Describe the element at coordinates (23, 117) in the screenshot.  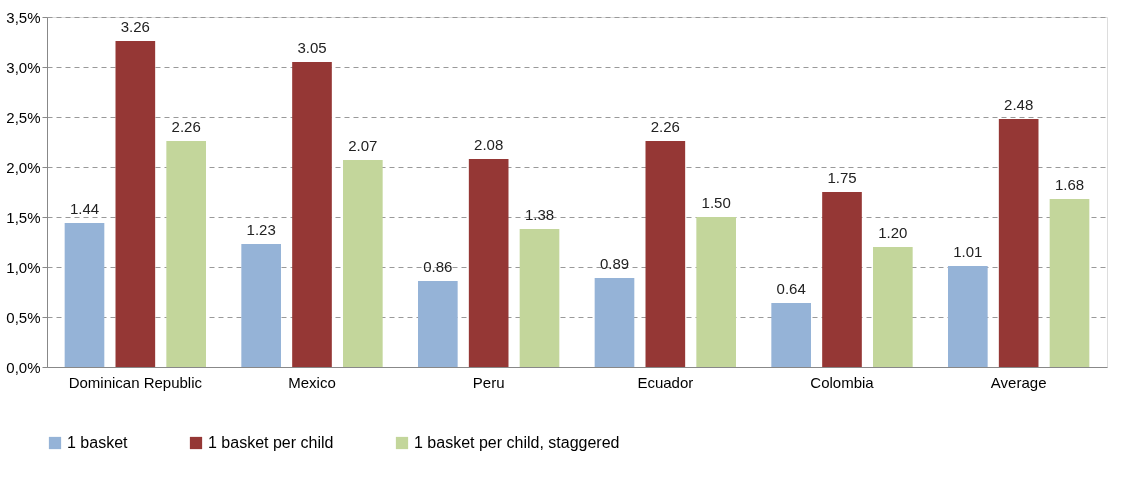
I see `y-tick-label: 2,5%` at that location.